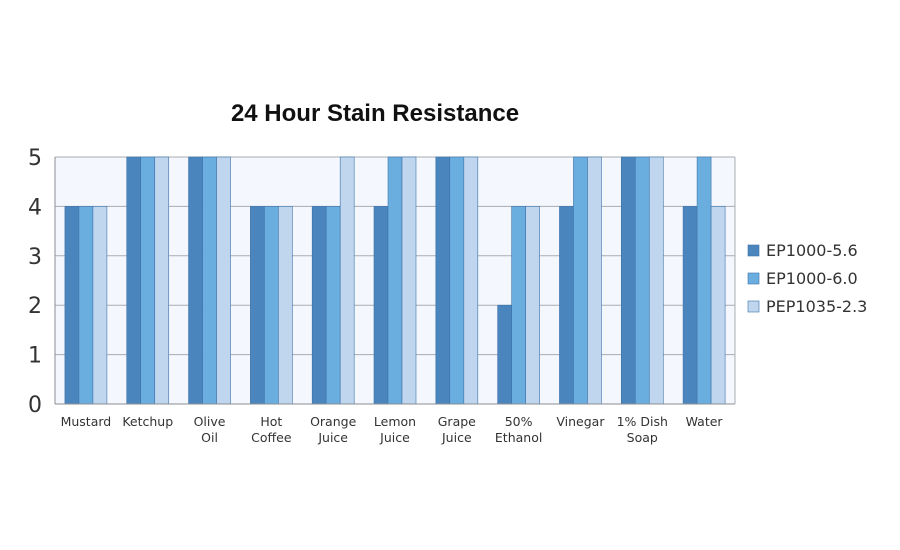 This screenshot has height=550, width=900. What do you see at coordinates (35, 306) in the screenshot?
I see `y-tick-label: 2` at bounding box center [35, 306].